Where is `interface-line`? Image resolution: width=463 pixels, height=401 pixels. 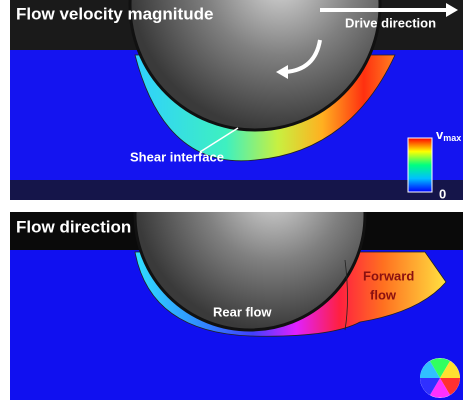 interface-line is located at coordinates (346, 295).